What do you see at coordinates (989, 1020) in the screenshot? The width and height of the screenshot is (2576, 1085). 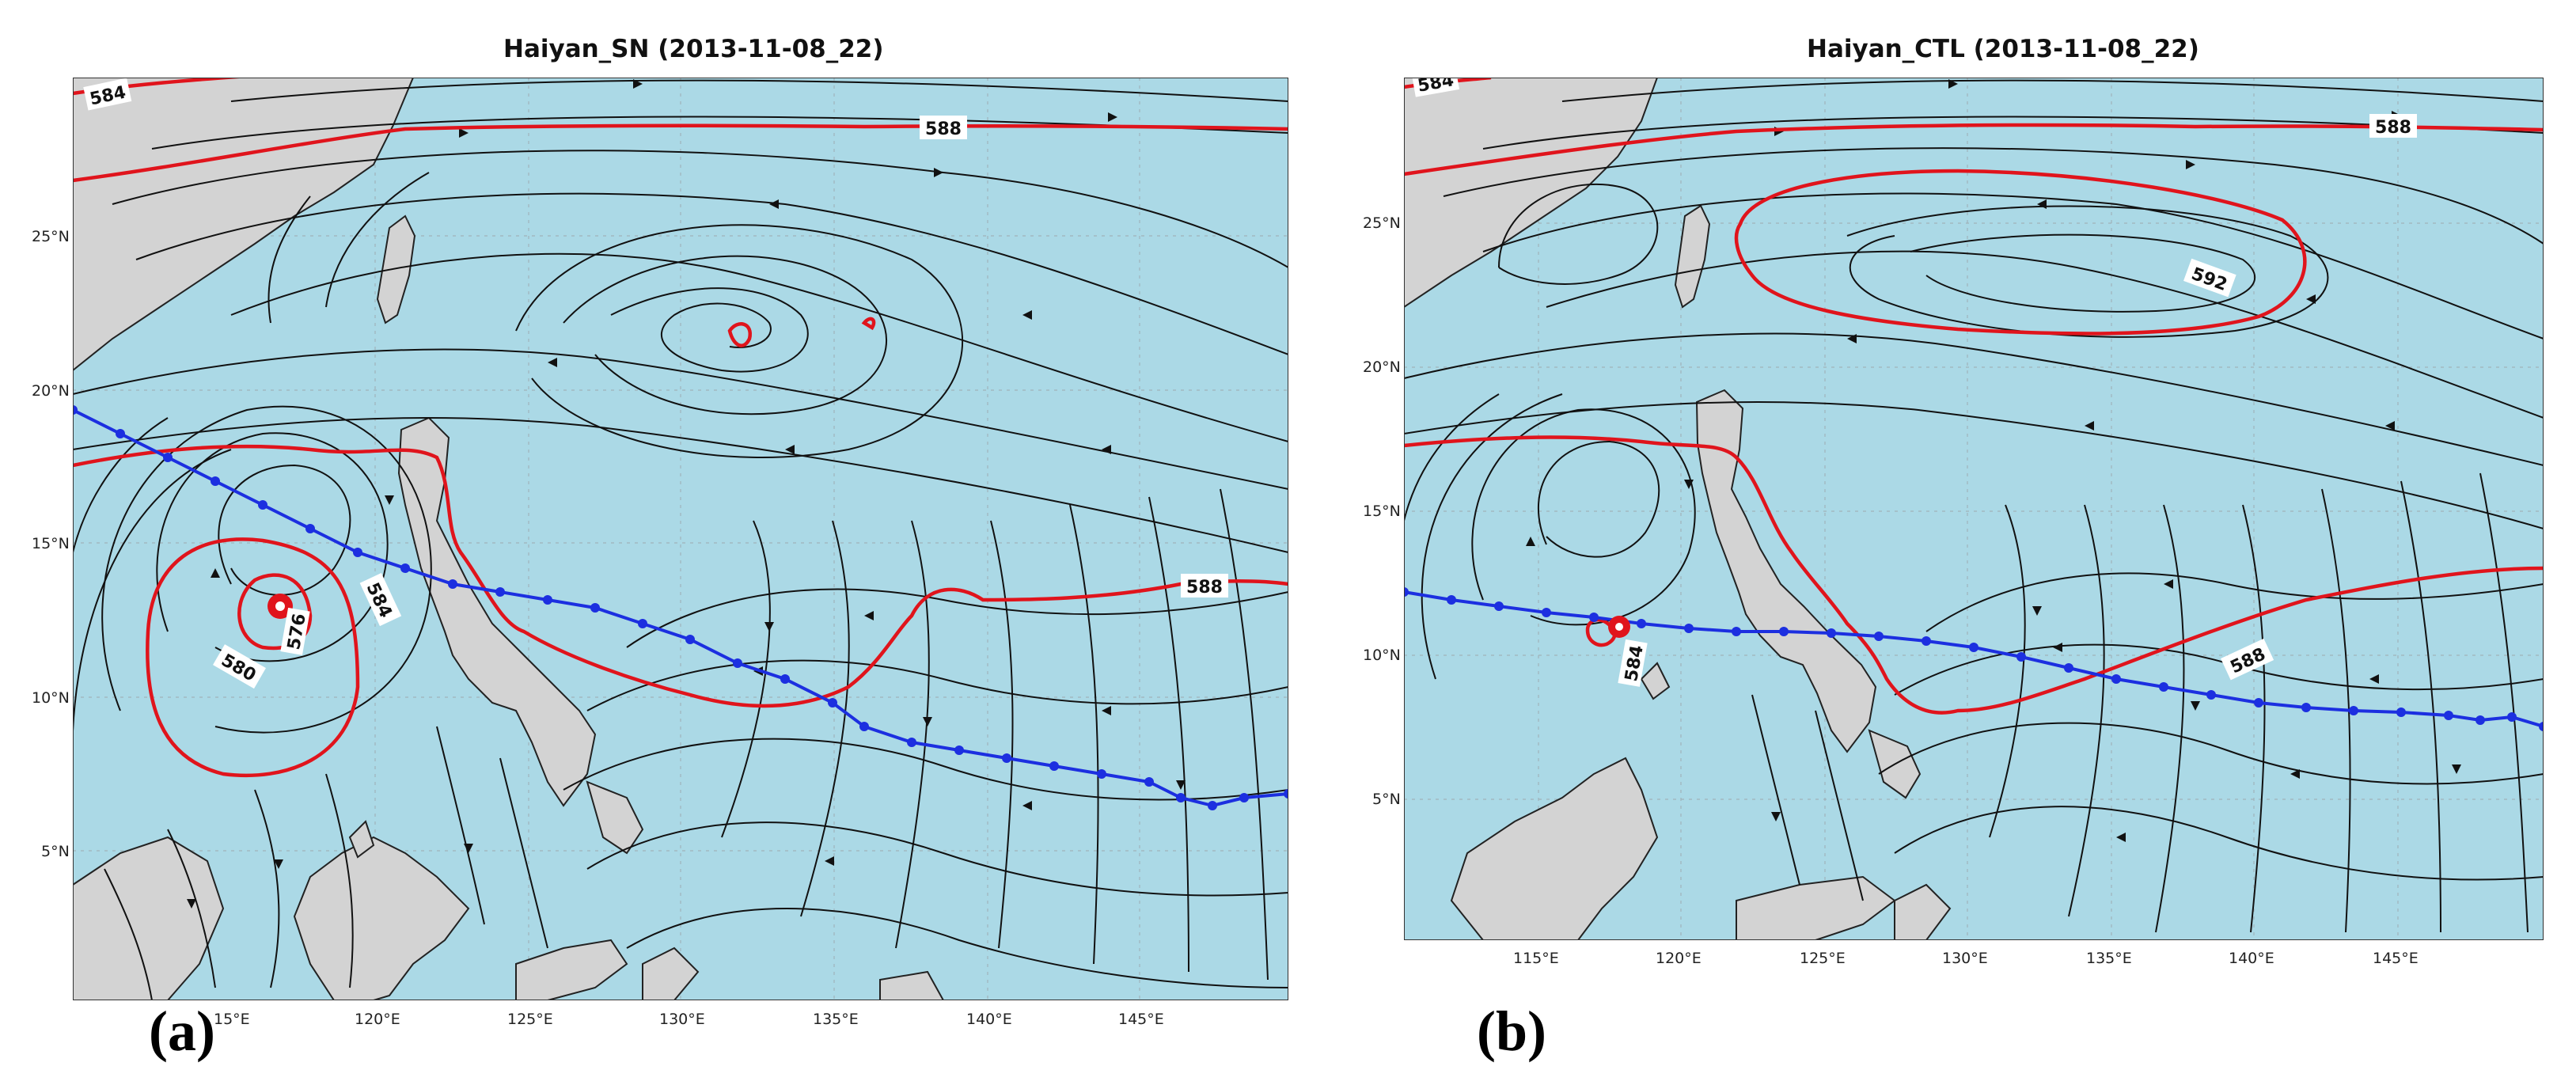 I see `panel-a-lon-tick-140e: 140°E` at bounding box center [989, 1020].